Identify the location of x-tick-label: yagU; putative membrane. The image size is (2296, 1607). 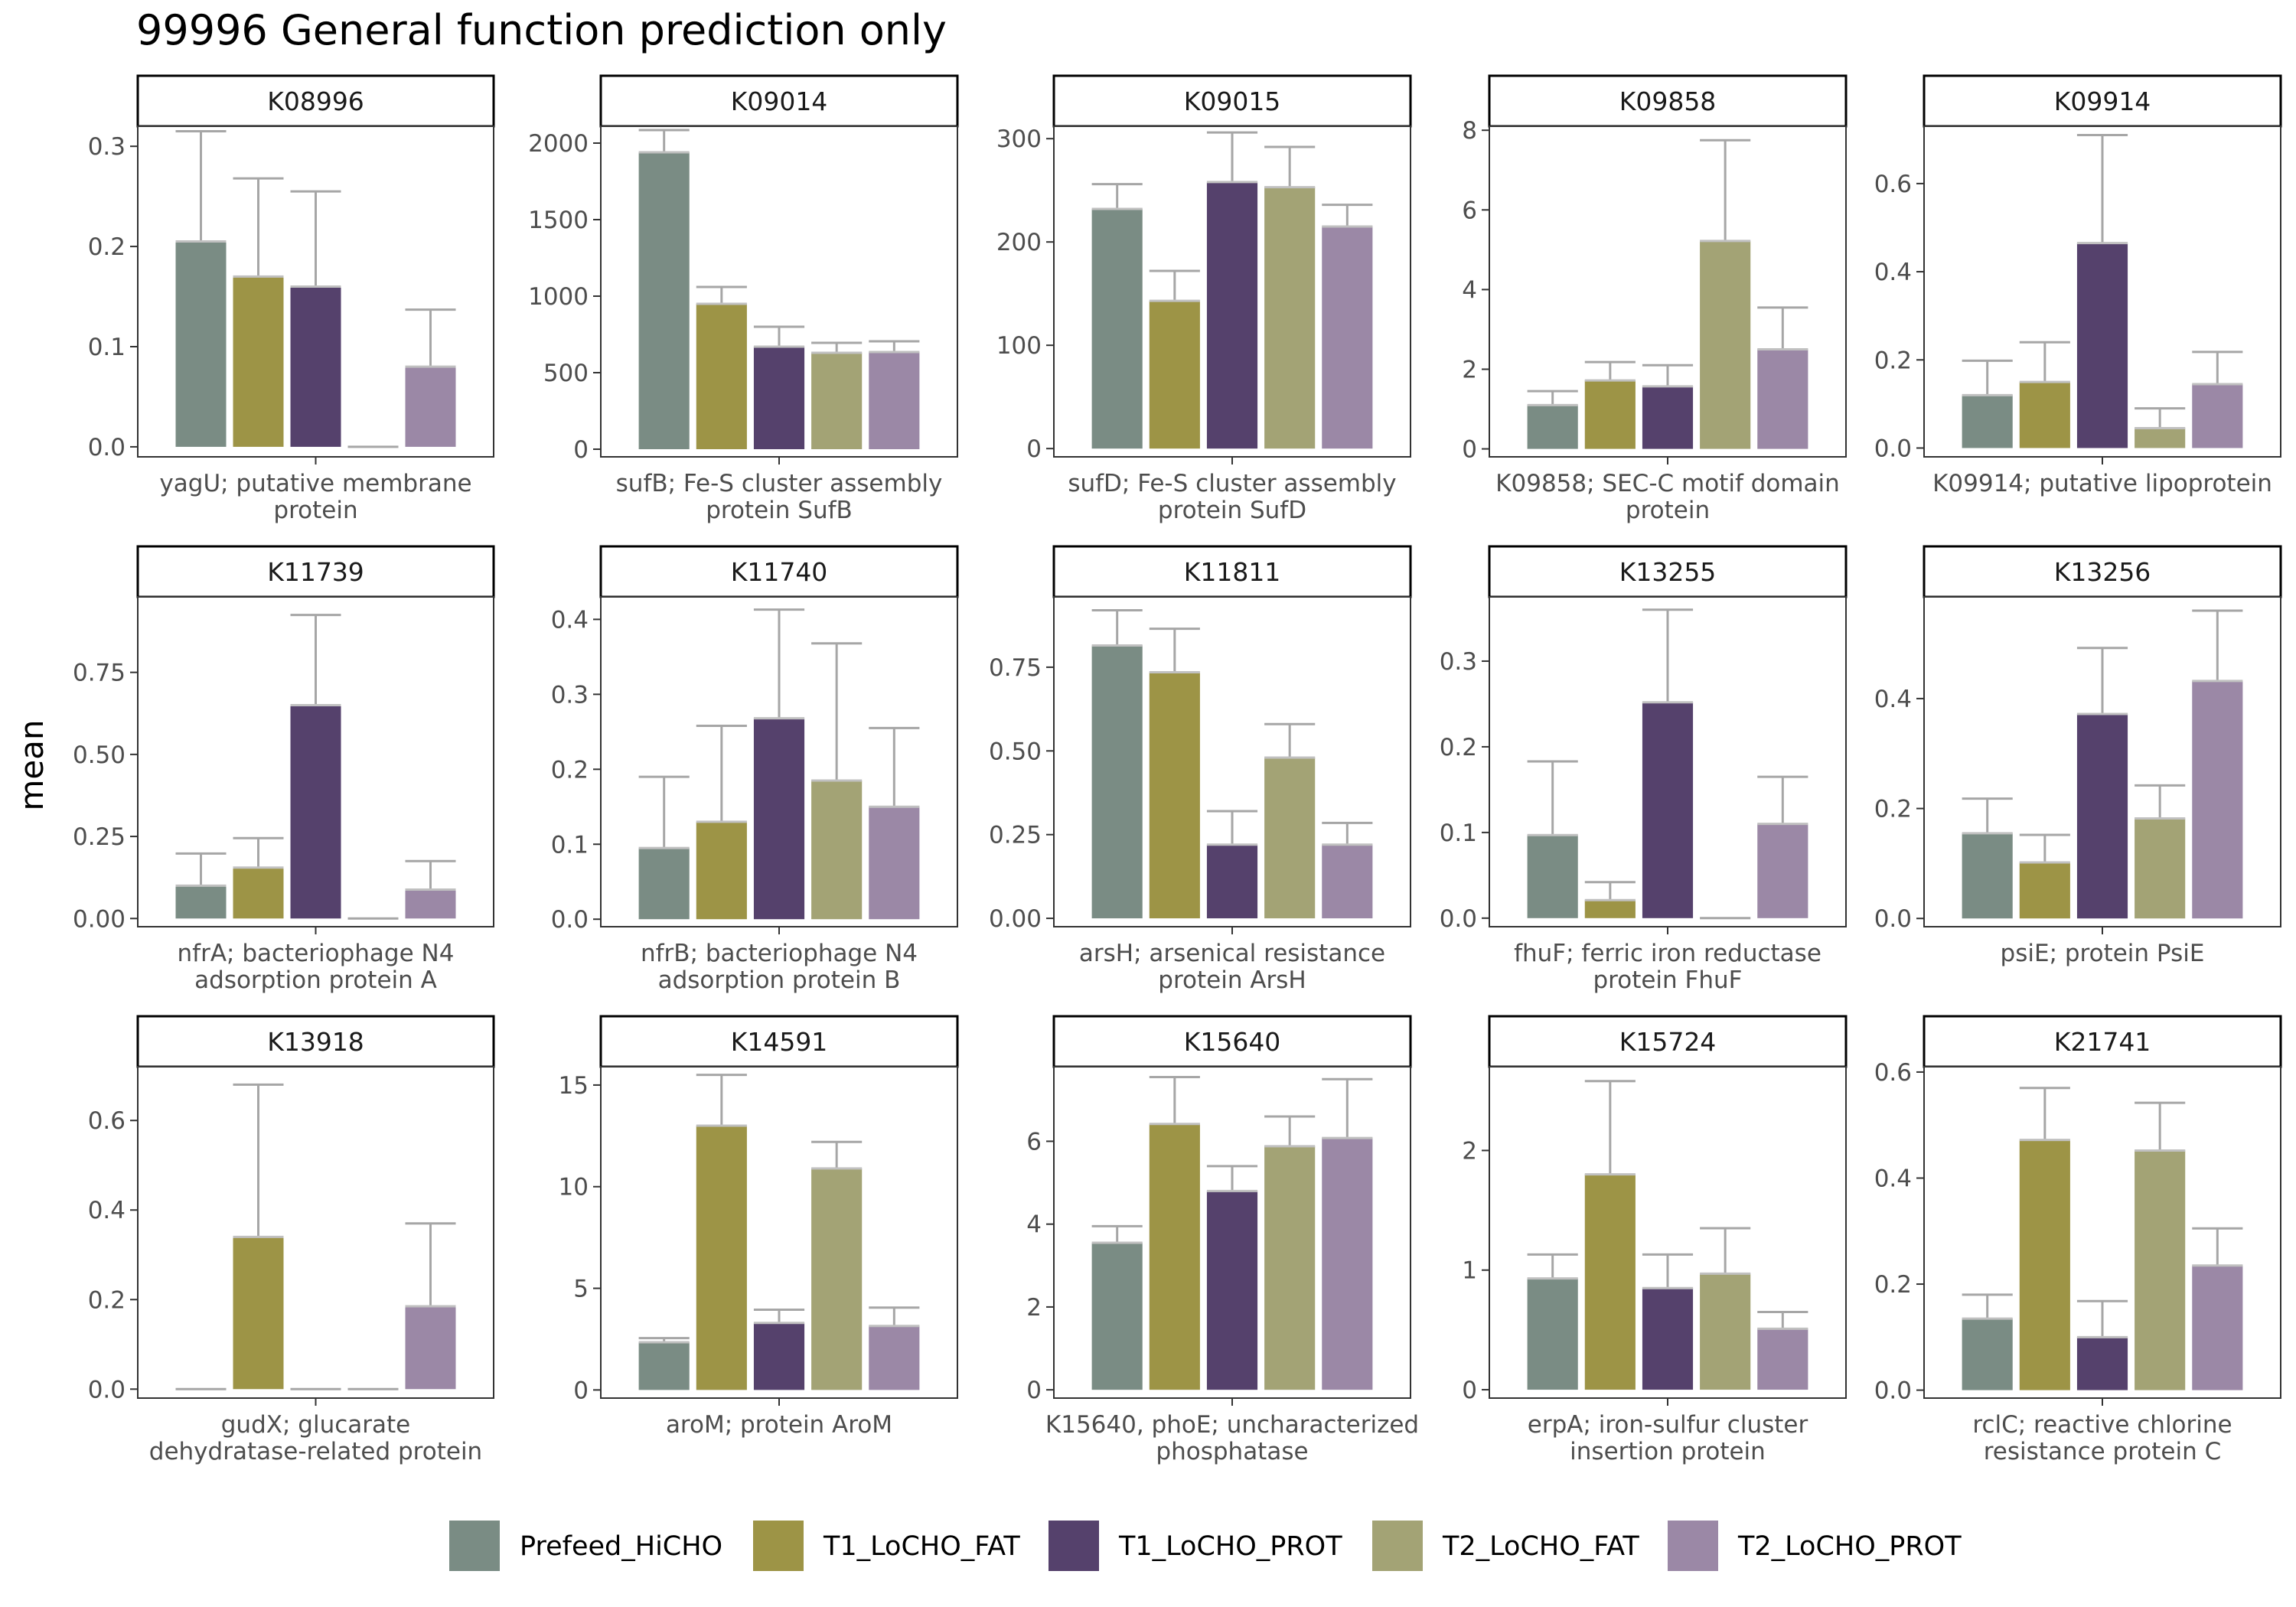
(315, 483).